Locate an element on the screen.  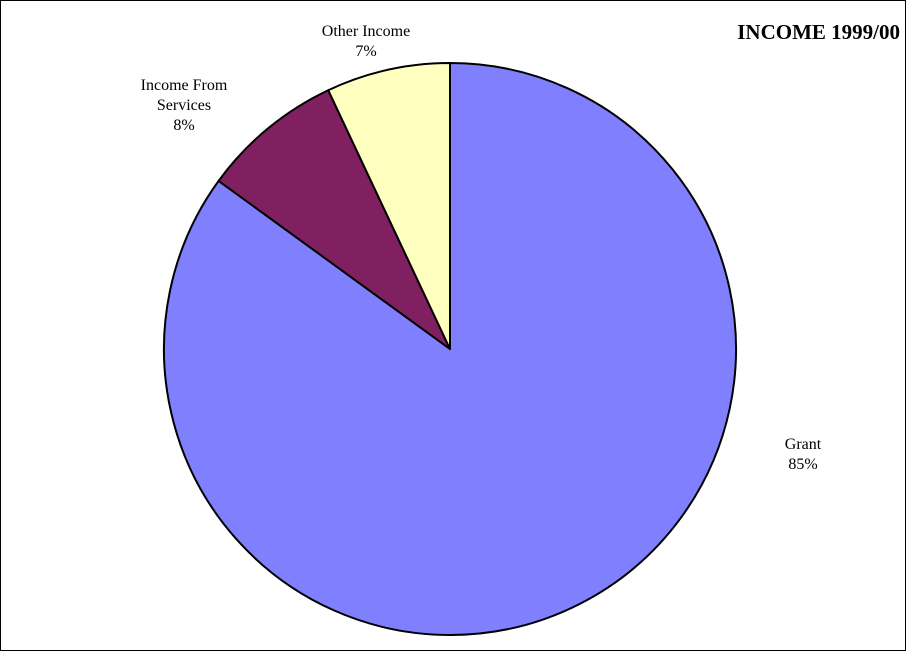
slice-label-income-from-services: Income From Services 8% is located at coordinates (184, 106).